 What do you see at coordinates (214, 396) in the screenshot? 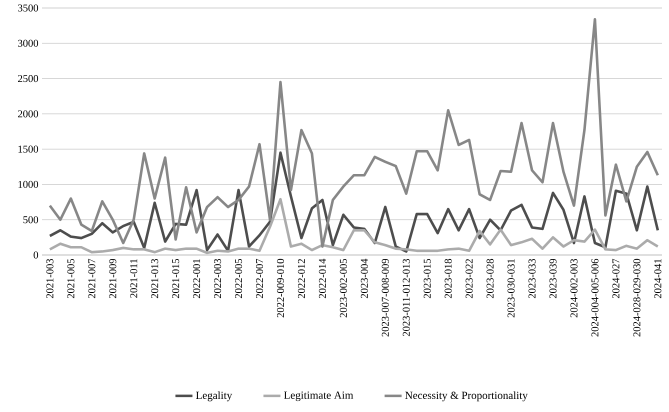
I see `legend-label: Legality` at bounding box center [214, 396].